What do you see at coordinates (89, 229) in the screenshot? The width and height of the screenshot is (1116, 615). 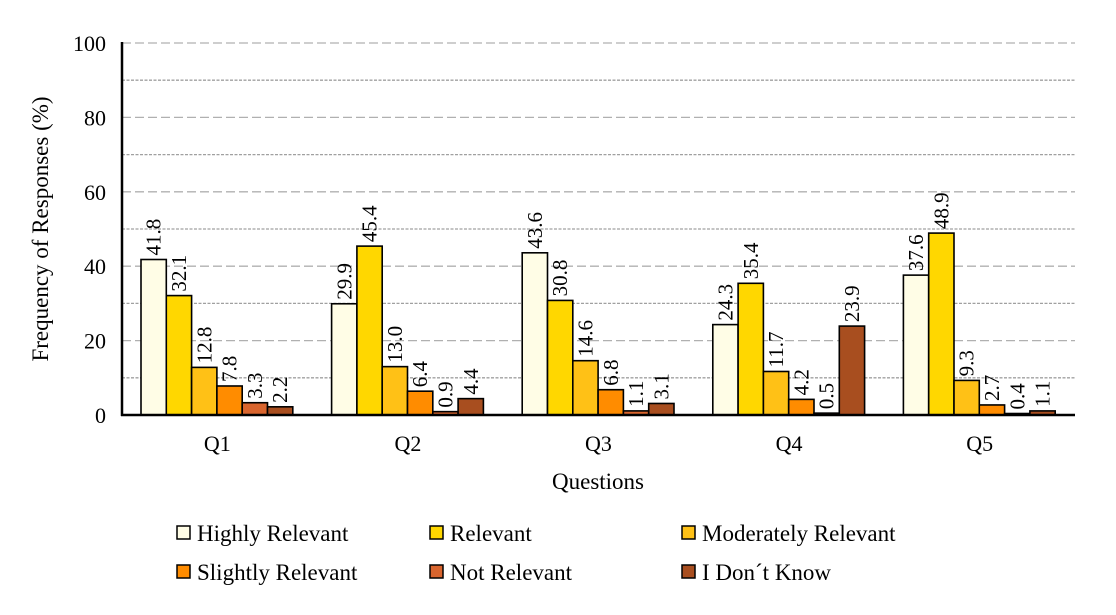 I see `y-tick-labels: 0 20 40 60 80 100` at bounding box center [89, 229].